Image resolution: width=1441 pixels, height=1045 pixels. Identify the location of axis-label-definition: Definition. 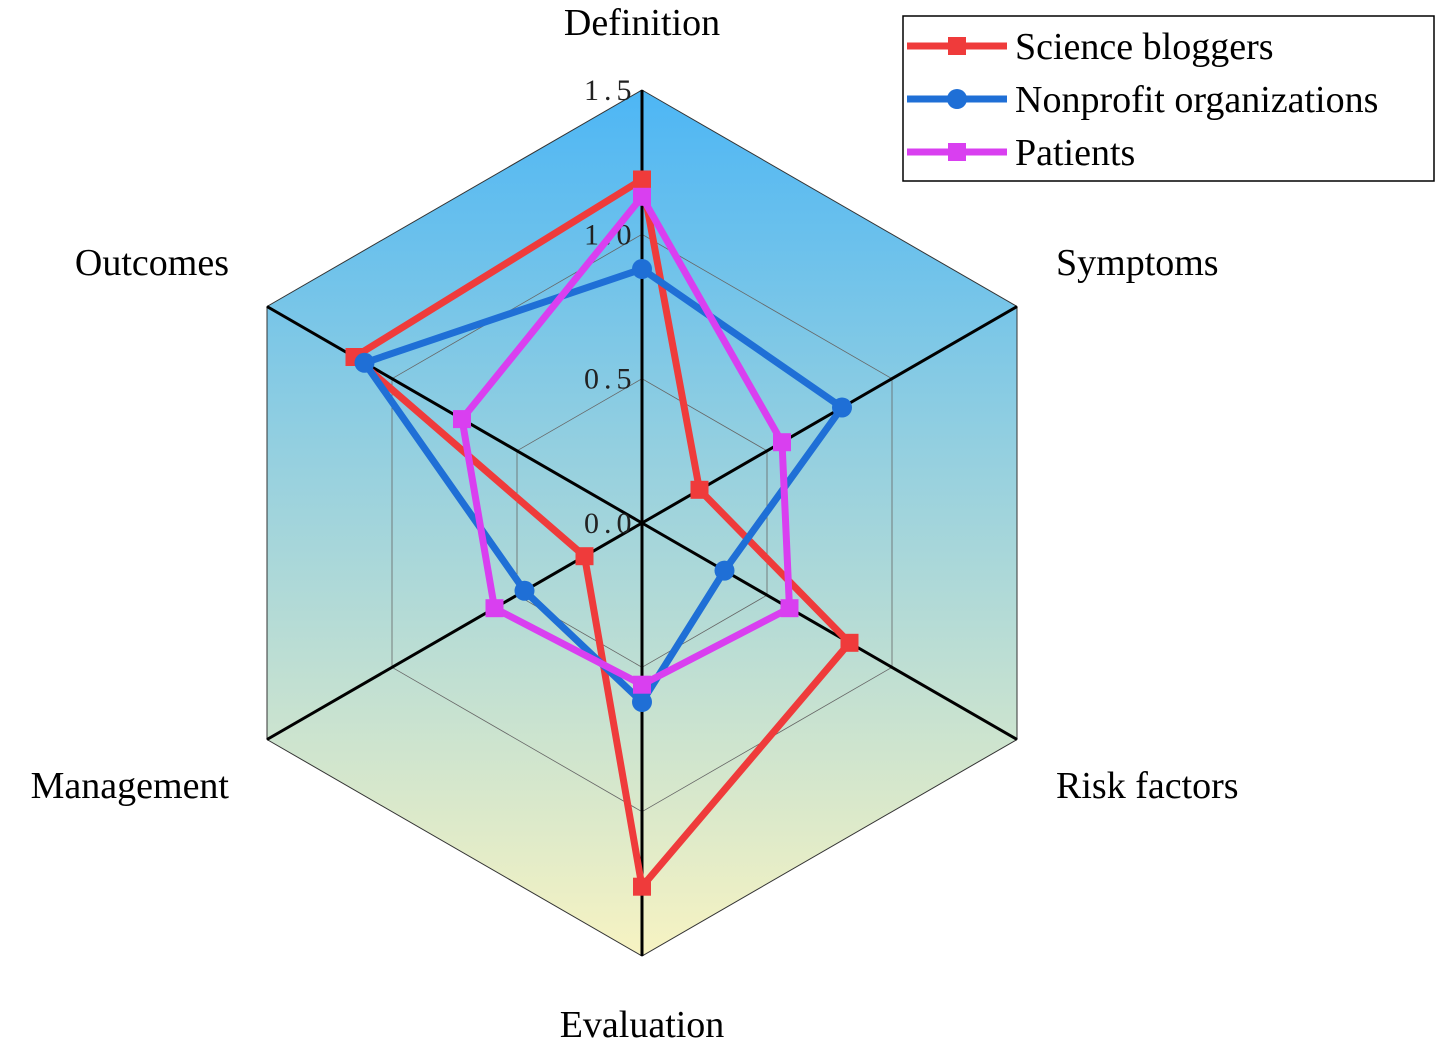
(642, 23).